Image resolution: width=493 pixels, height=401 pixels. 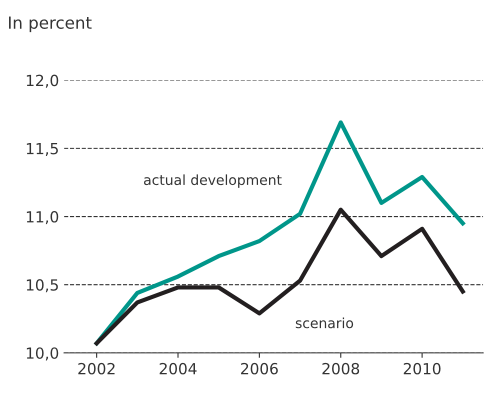 What do you see at coordinates (42, 217) in the screenshot?
I see `y-tick-label: 11,0` at bounding box center [42, 217].